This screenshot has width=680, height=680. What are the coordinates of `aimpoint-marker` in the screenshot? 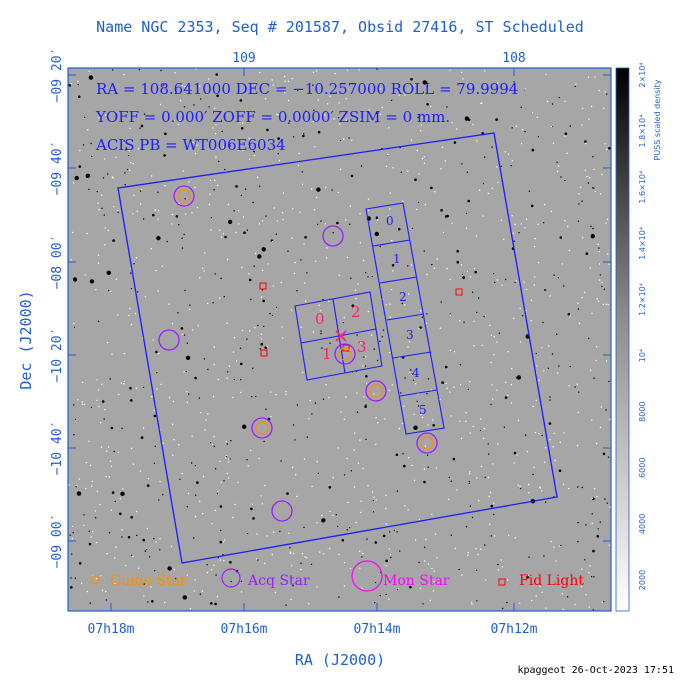 It's located at (341, 336).